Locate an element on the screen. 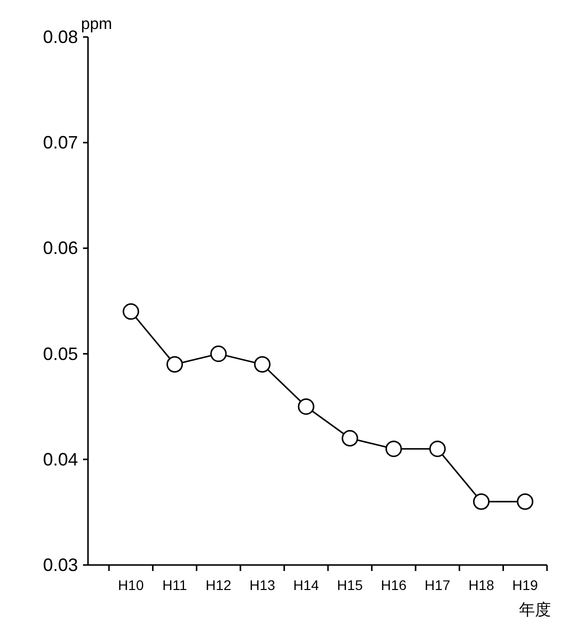 The height and width of the screenshot is (630, 568). x-axis-title: 年度 is located at coordinates (535, 610).